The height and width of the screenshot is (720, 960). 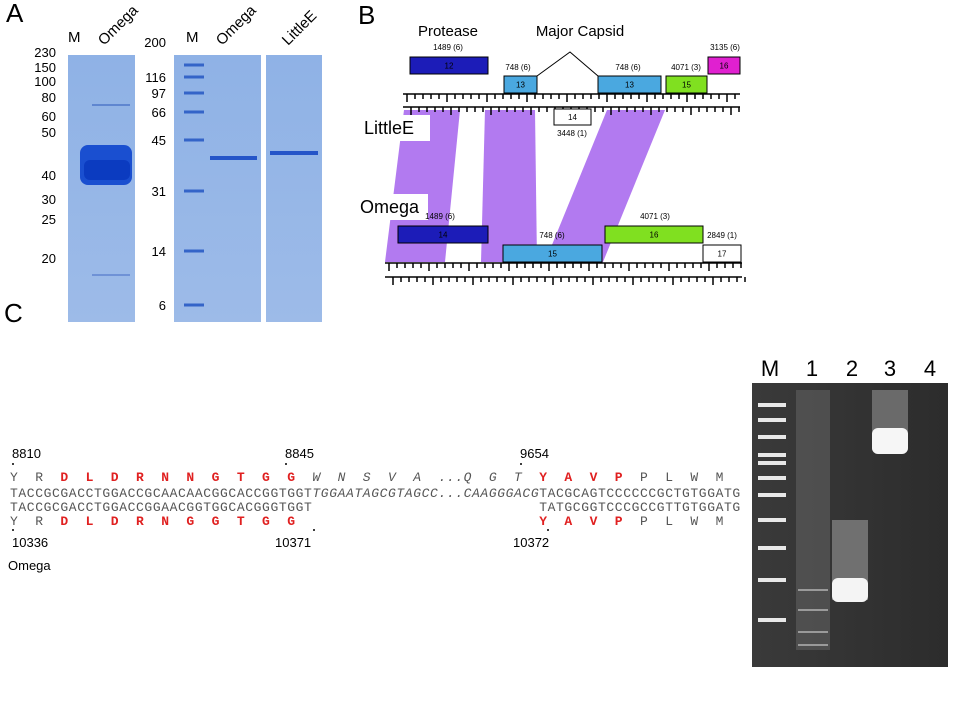 I want to click on position-label: 8810, so click(x=26, y=453).